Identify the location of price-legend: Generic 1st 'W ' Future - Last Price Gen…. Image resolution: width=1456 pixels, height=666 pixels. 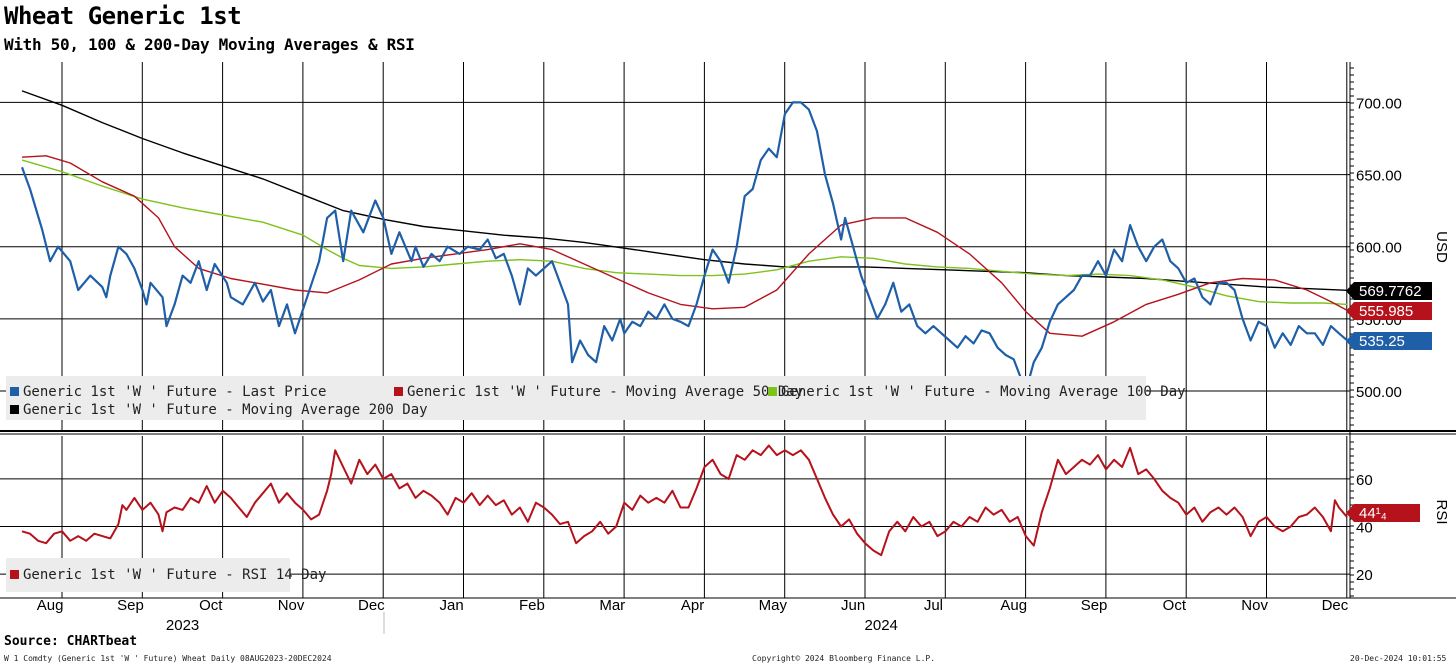
(596, 398).